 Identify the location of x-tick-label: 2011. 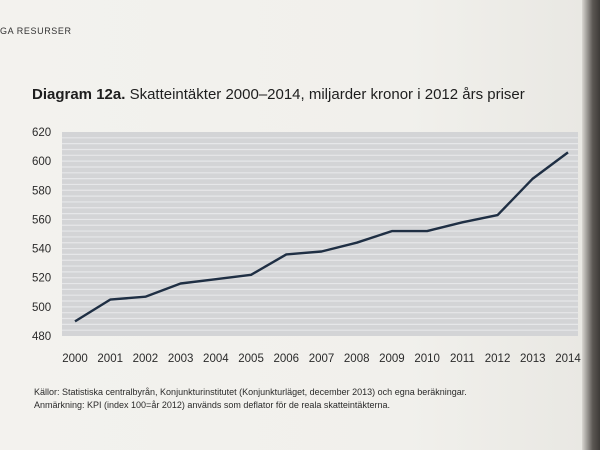
(462, 359).